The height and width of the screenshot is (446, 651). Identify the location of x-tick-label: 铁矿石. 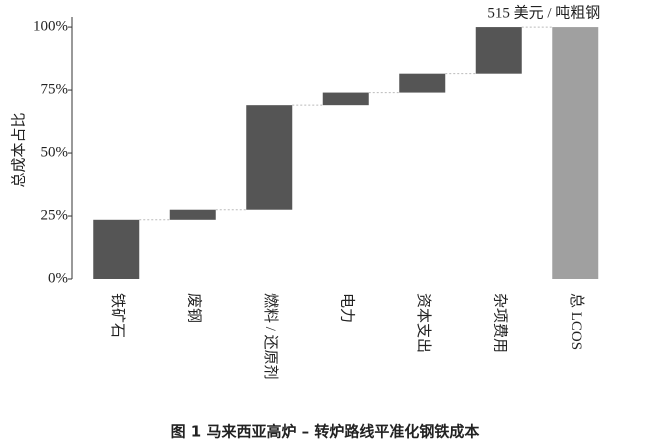
(117, 315).